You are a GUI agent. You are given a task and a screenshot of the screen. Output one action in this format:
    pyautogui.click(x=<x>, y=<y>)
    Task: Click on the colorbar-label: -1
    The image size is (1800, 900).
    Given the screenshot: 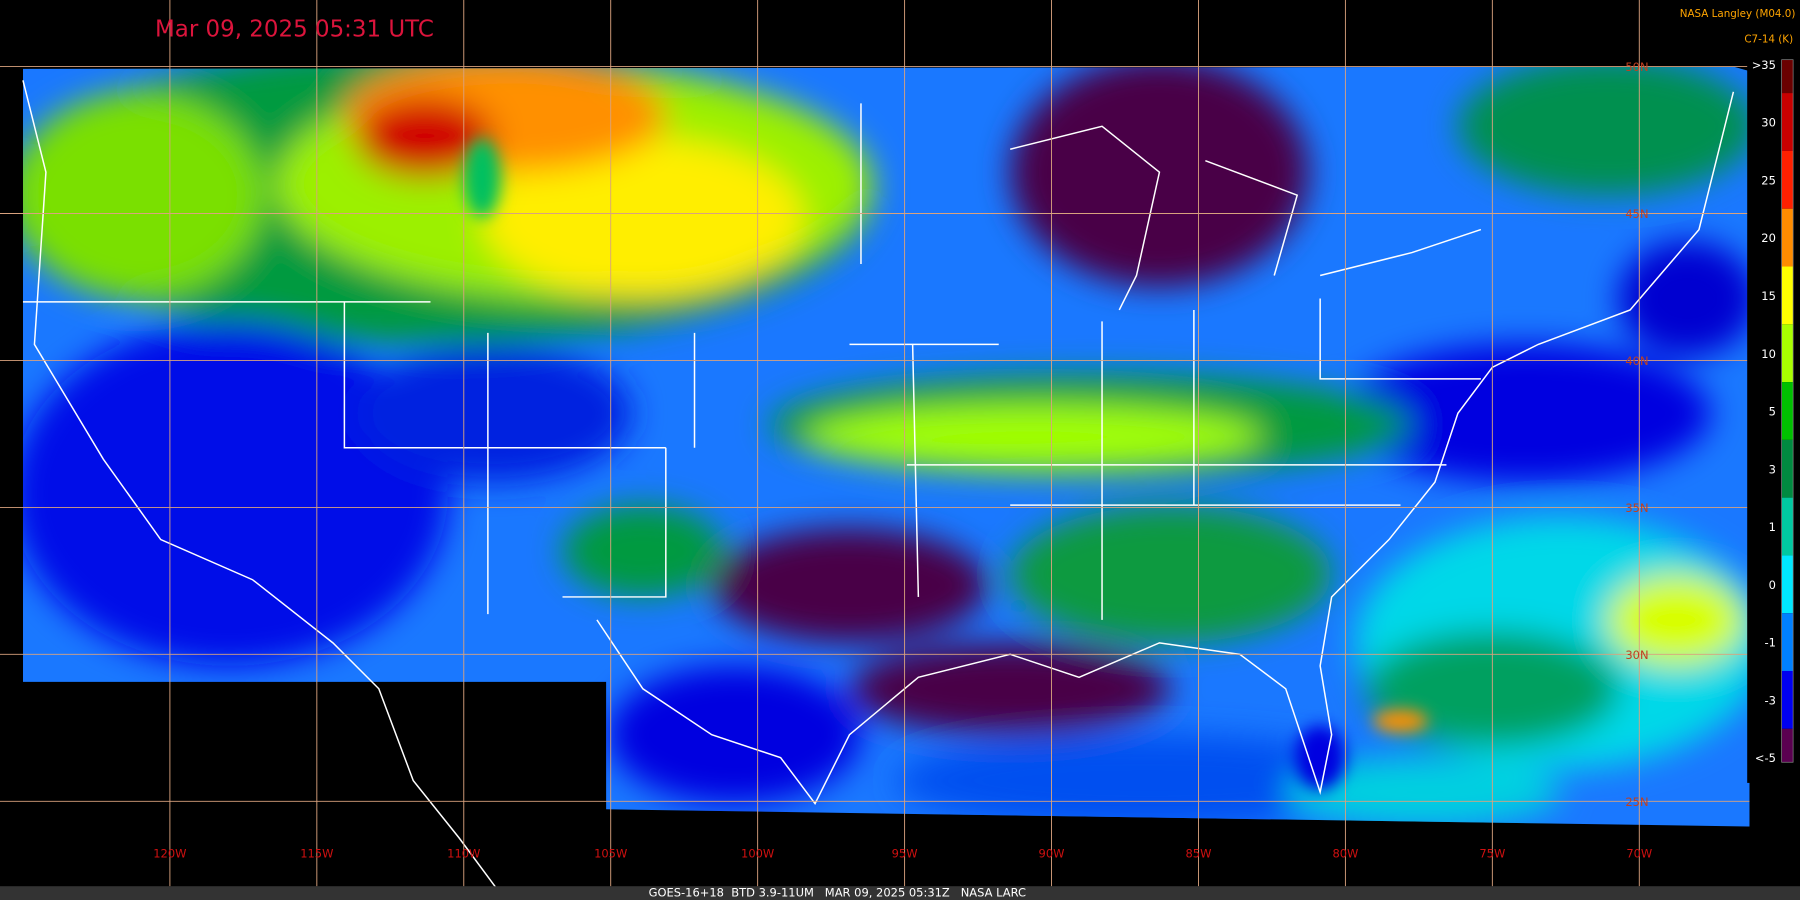 What is the action you would take?
    pyautogui.click(x=1769, y=643)
    